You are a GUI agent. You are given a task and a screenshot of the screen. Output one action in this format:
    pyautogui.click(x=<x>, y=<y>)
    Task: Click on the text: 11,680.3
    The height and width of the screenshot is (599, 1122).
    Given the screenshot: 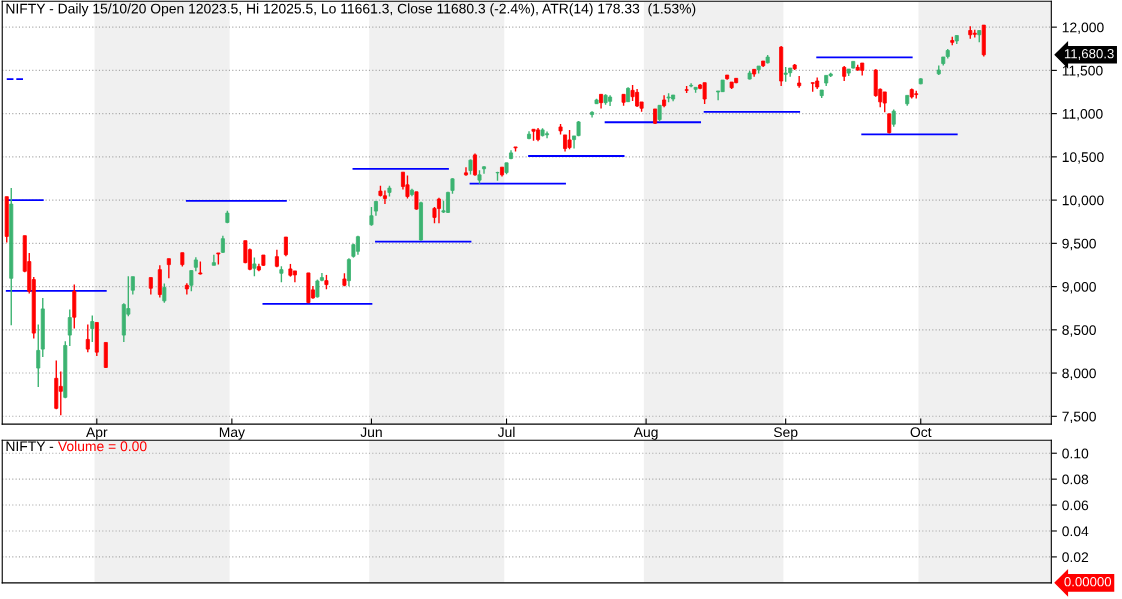 What is the action you would take?
    pyautogui.click(x=1089, y=54)
    